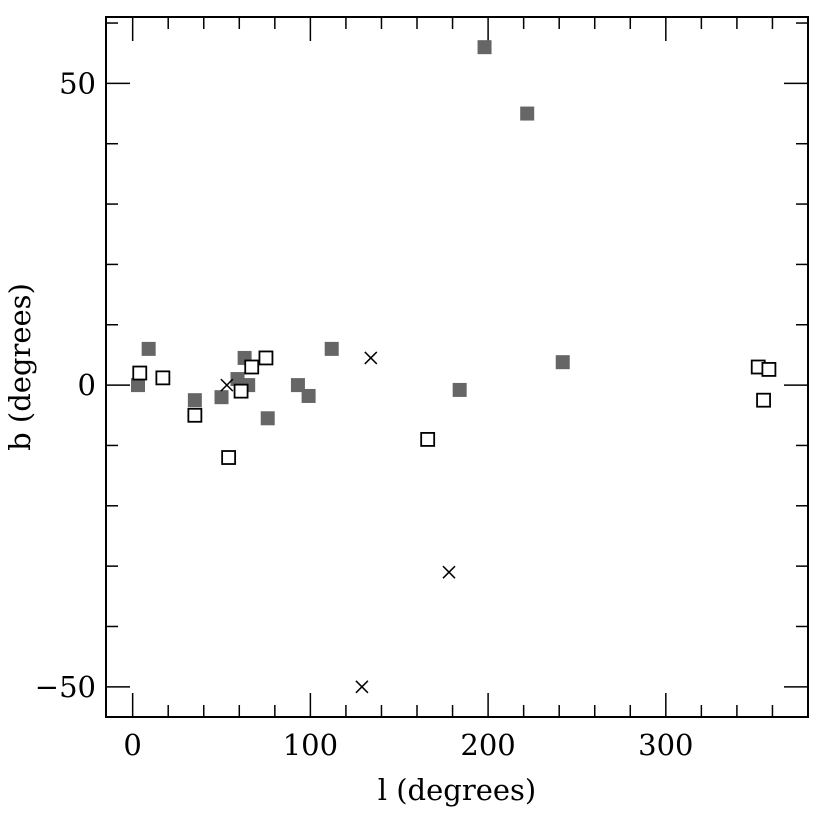 The width and height of the screenshot is (830, 817). What do you see at coordinates (87, 385) in the screenshot?
I see `y-tick-label: 0` at bounding box center [87, 385].